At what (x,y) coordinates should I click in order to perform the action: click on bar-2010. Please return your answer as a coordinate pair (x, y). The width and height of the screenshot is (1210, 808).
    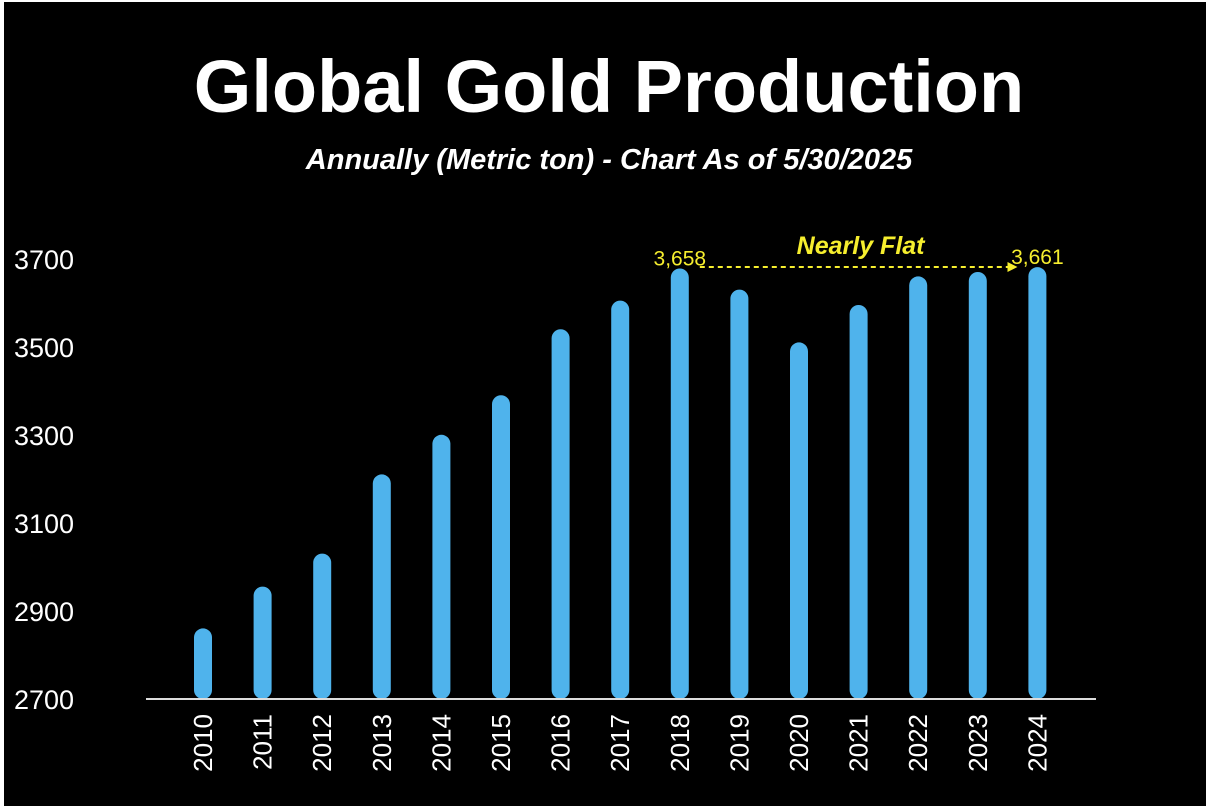
    Looking at the image, I should click on (203, 663).